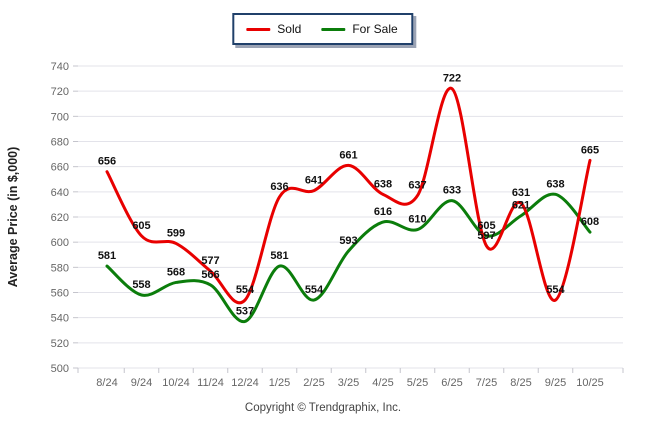 This screenshot has width=646, height=434. What do you see at coordinates (382, 383) in the screenshot?
I see `x-tick-label: 4/25` at bounding box center [382, 383].